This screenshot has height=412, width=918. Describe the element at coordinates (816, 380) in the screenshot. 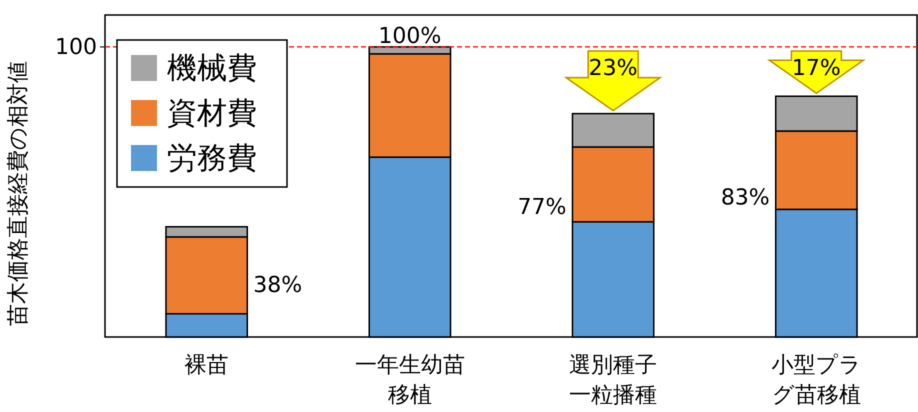

I see `x-tick-label: 小型プラグ苗移植` at that location.